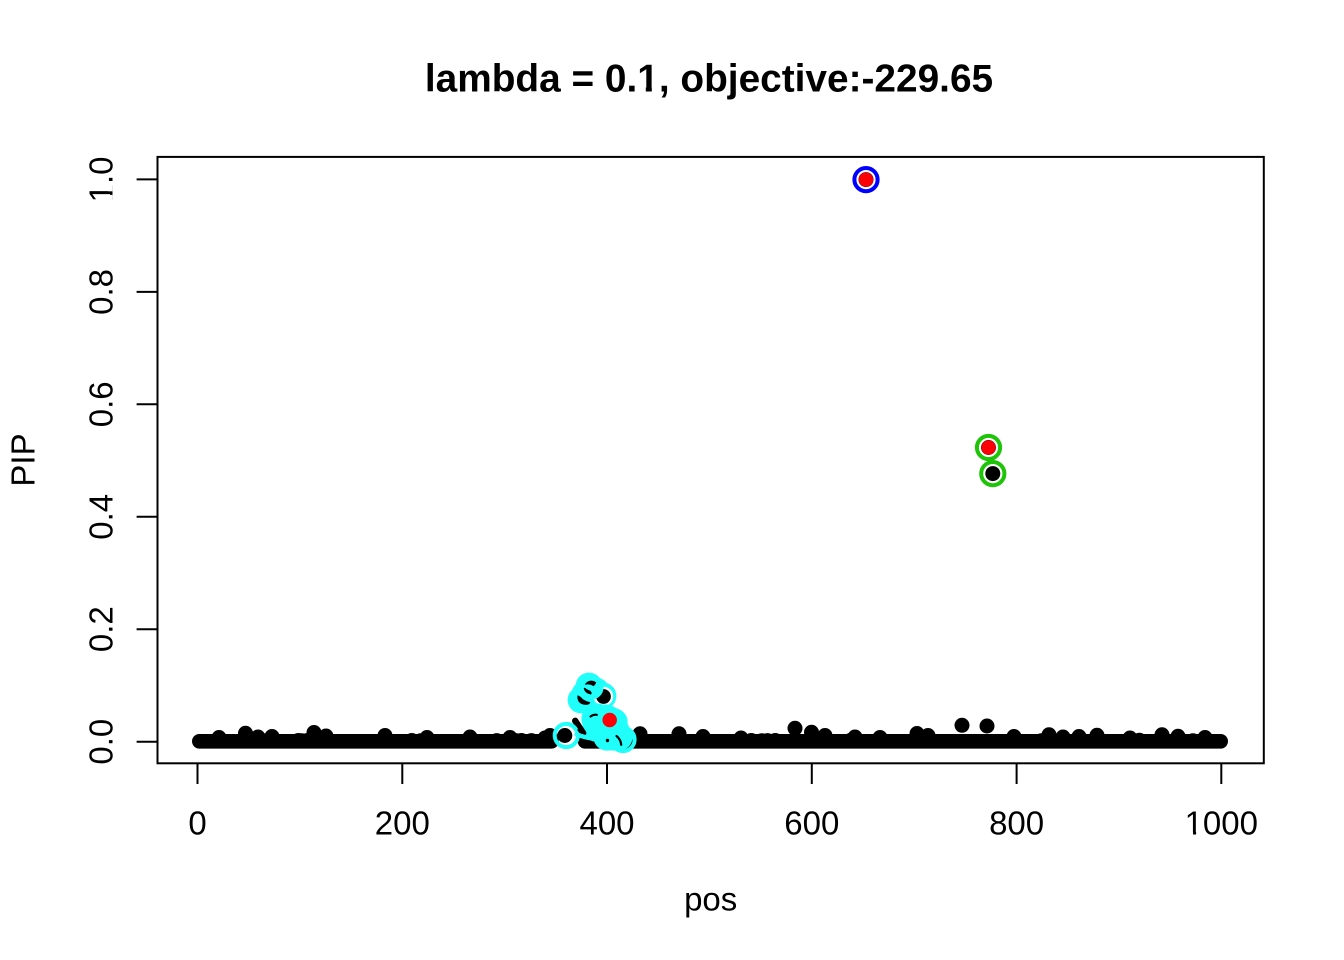  I want to click on svg-text: 0.4, so click(100, 517).